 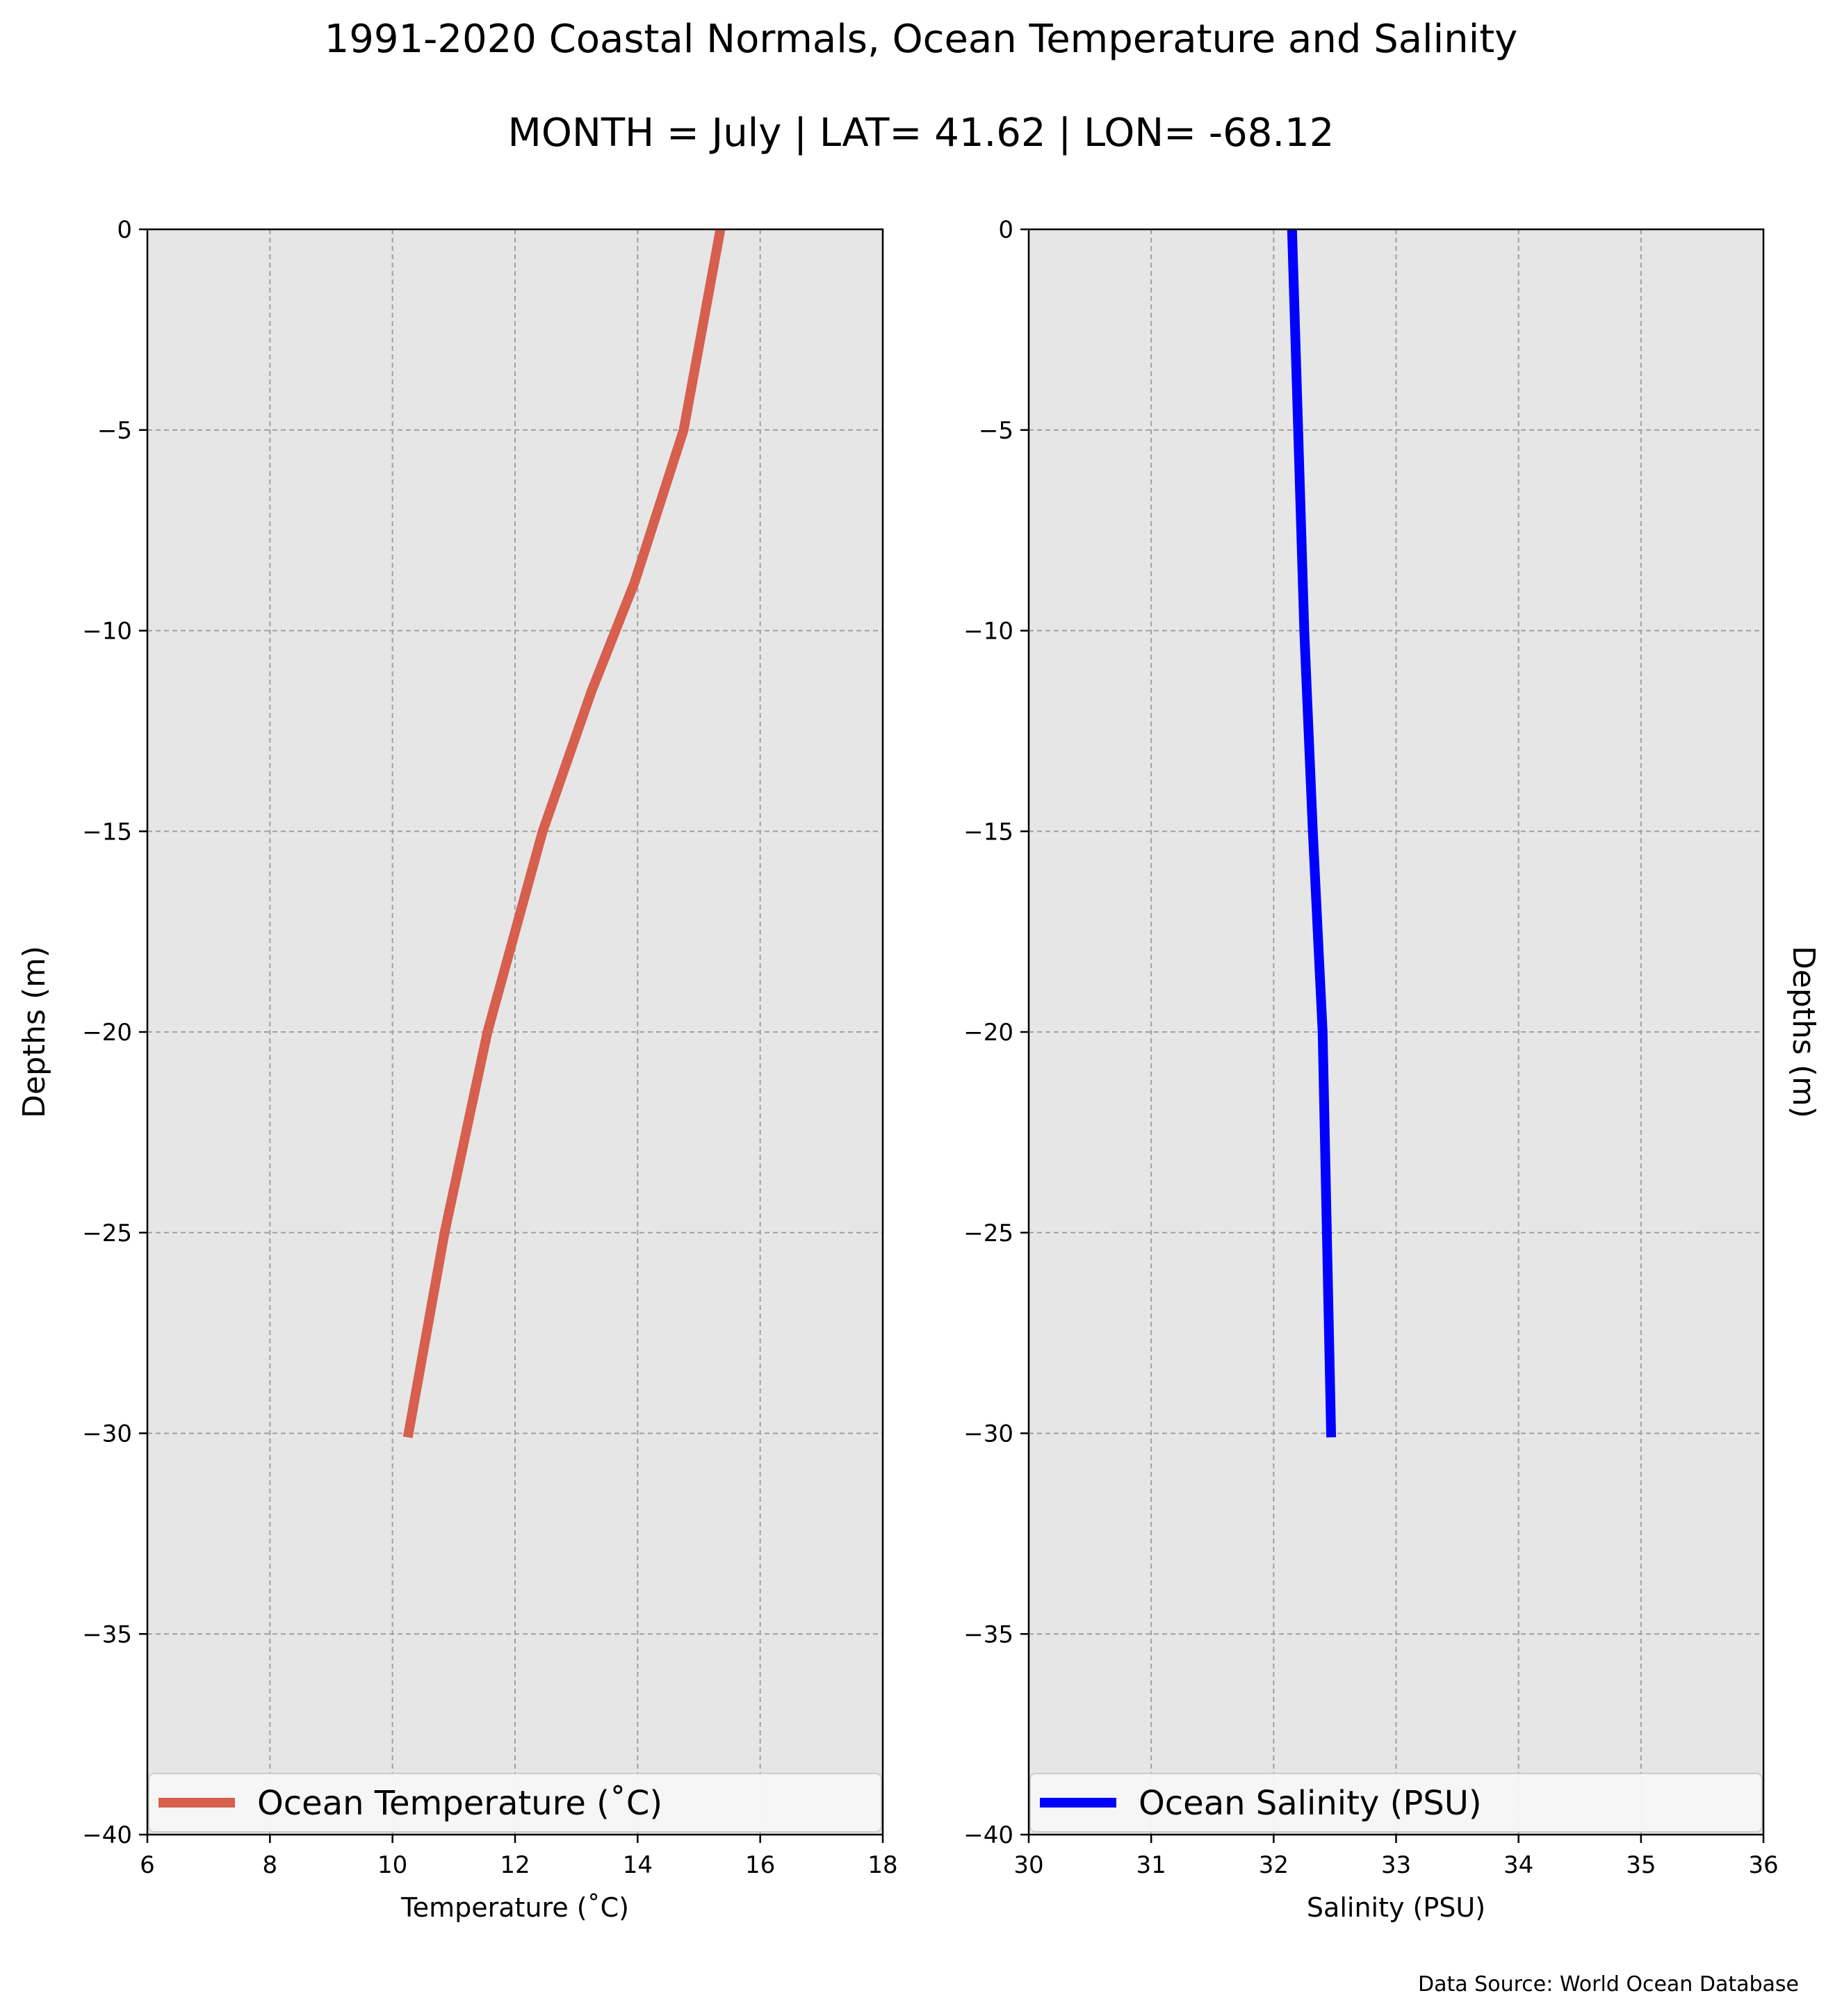 I want to click on temperature-xtick-label: 16, so click(x=760, y=1865).